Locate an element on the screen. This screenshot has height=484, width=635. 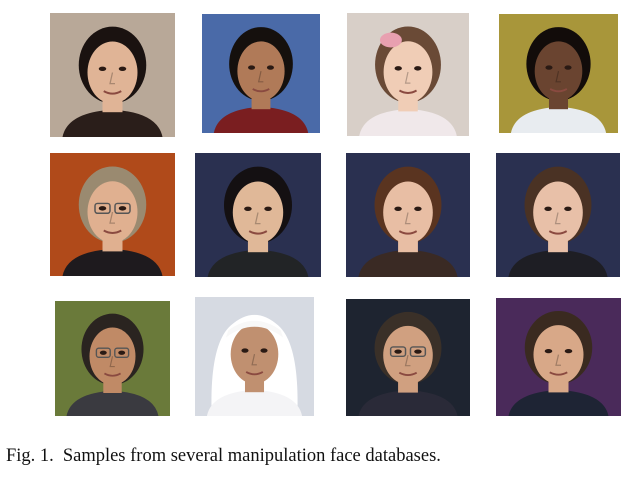
face-sample-r2c3 is located at coordinates (408, 215).